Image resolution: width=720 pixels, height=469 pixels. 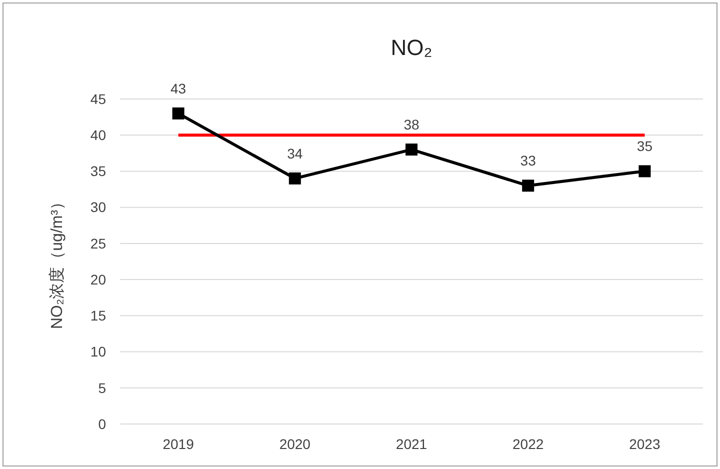 What do you see at coordinates (412, 444) in the screenshot?
I see `x-tick-label: 2021` at bounding box center [412, 444].